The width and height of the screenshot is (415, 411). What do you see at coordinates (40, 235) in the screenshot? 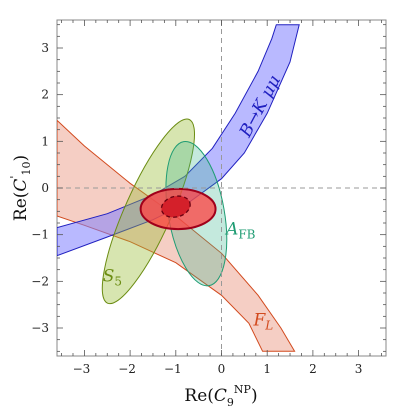
I see `y-tick-label: −1` at bounding box center [40, 235].